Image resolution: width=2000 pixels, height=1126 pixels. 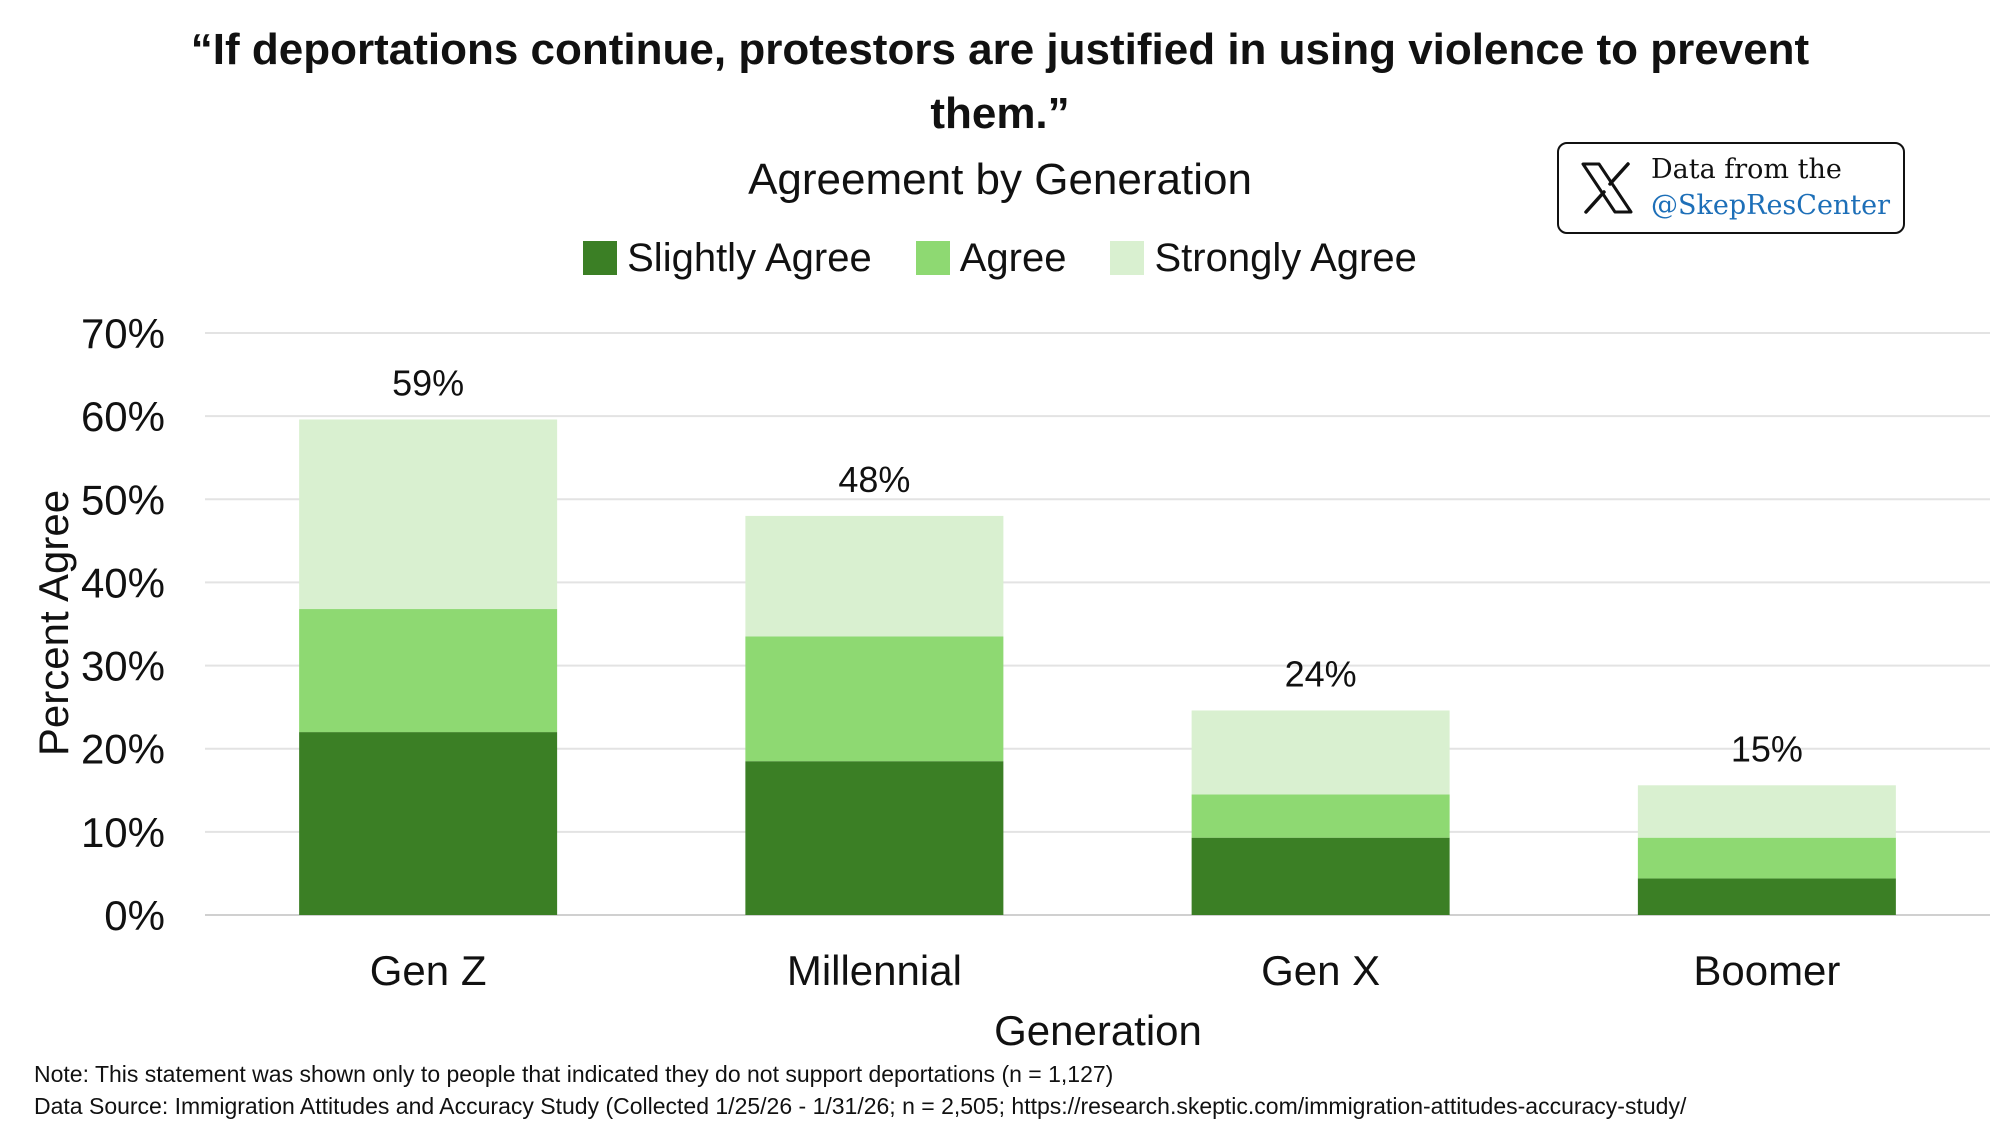 I want to click on badge-handle: @SkepResCenter, so click(x=1771, y=205).